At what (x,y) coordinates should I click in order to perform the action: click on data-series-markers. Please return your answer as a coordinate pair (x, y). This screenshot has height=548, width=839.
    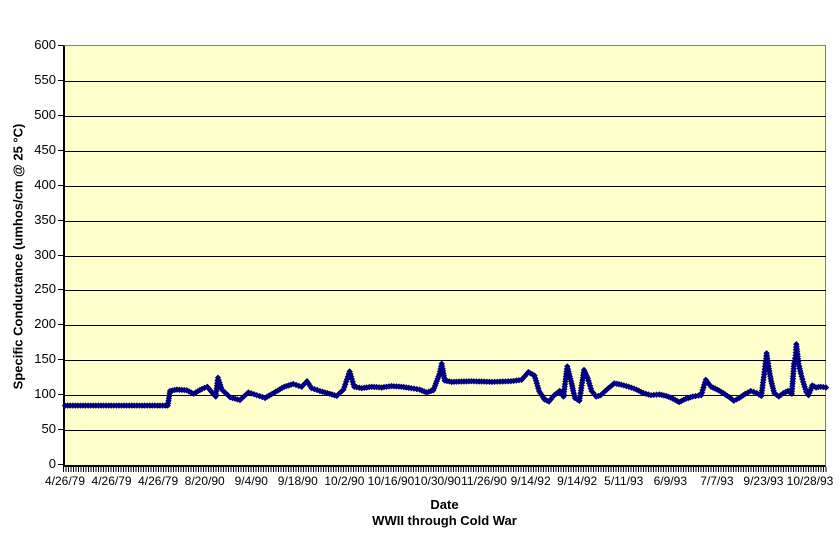
    Looking at the image, I should click on (445, 375).